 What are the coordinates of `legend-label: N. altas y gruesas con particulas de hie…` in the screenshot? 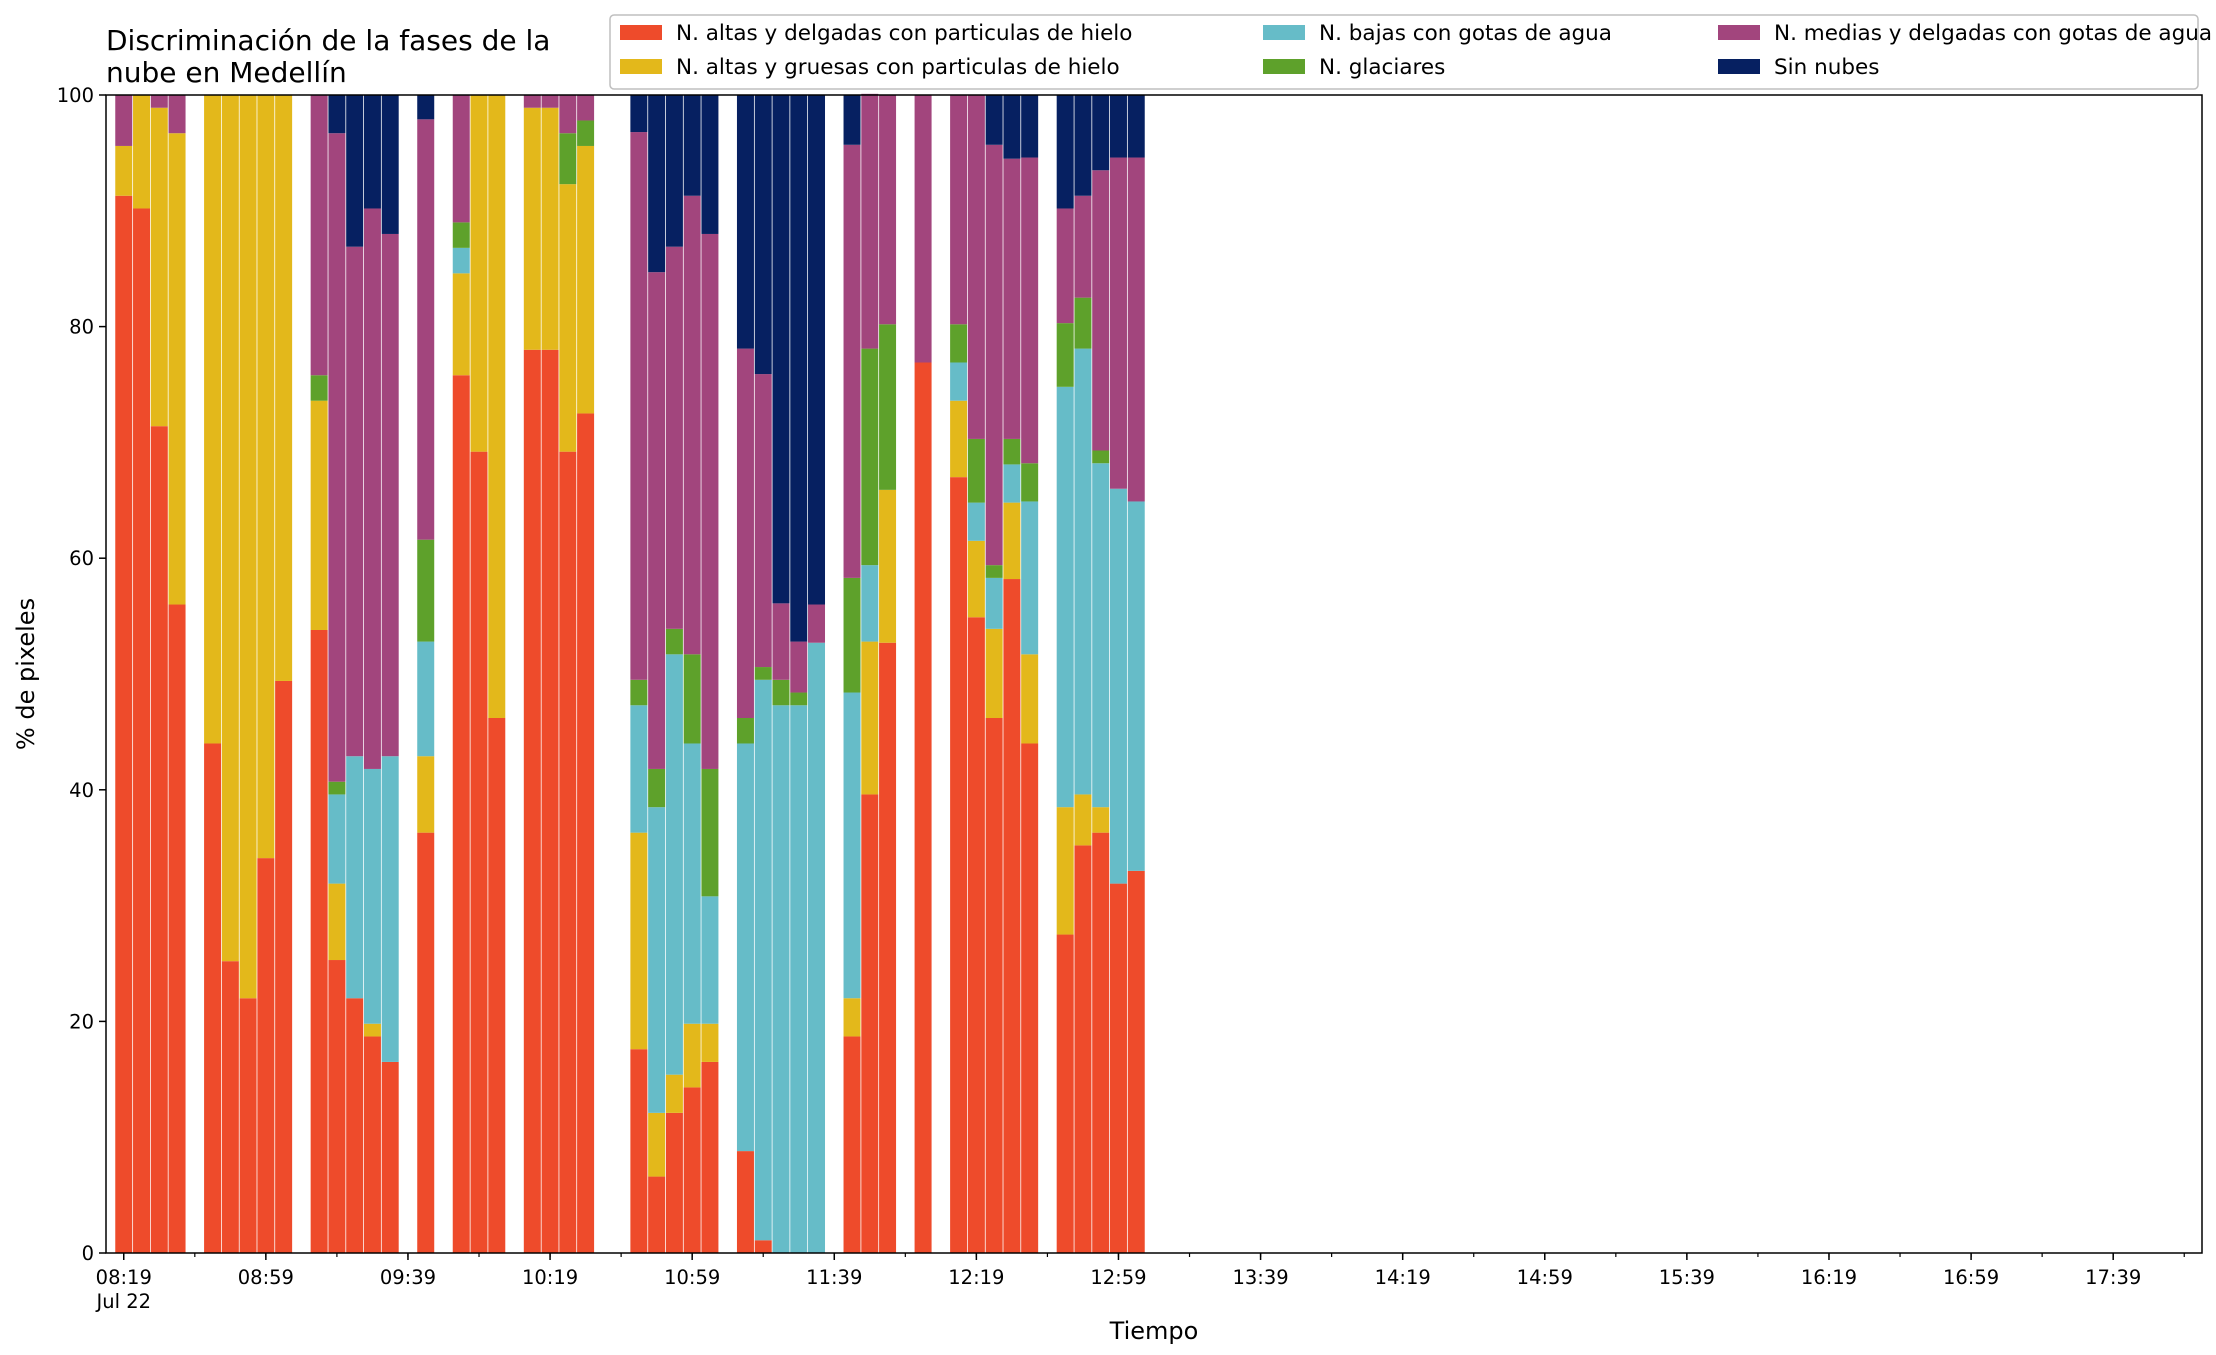 It's located at (898, 67).